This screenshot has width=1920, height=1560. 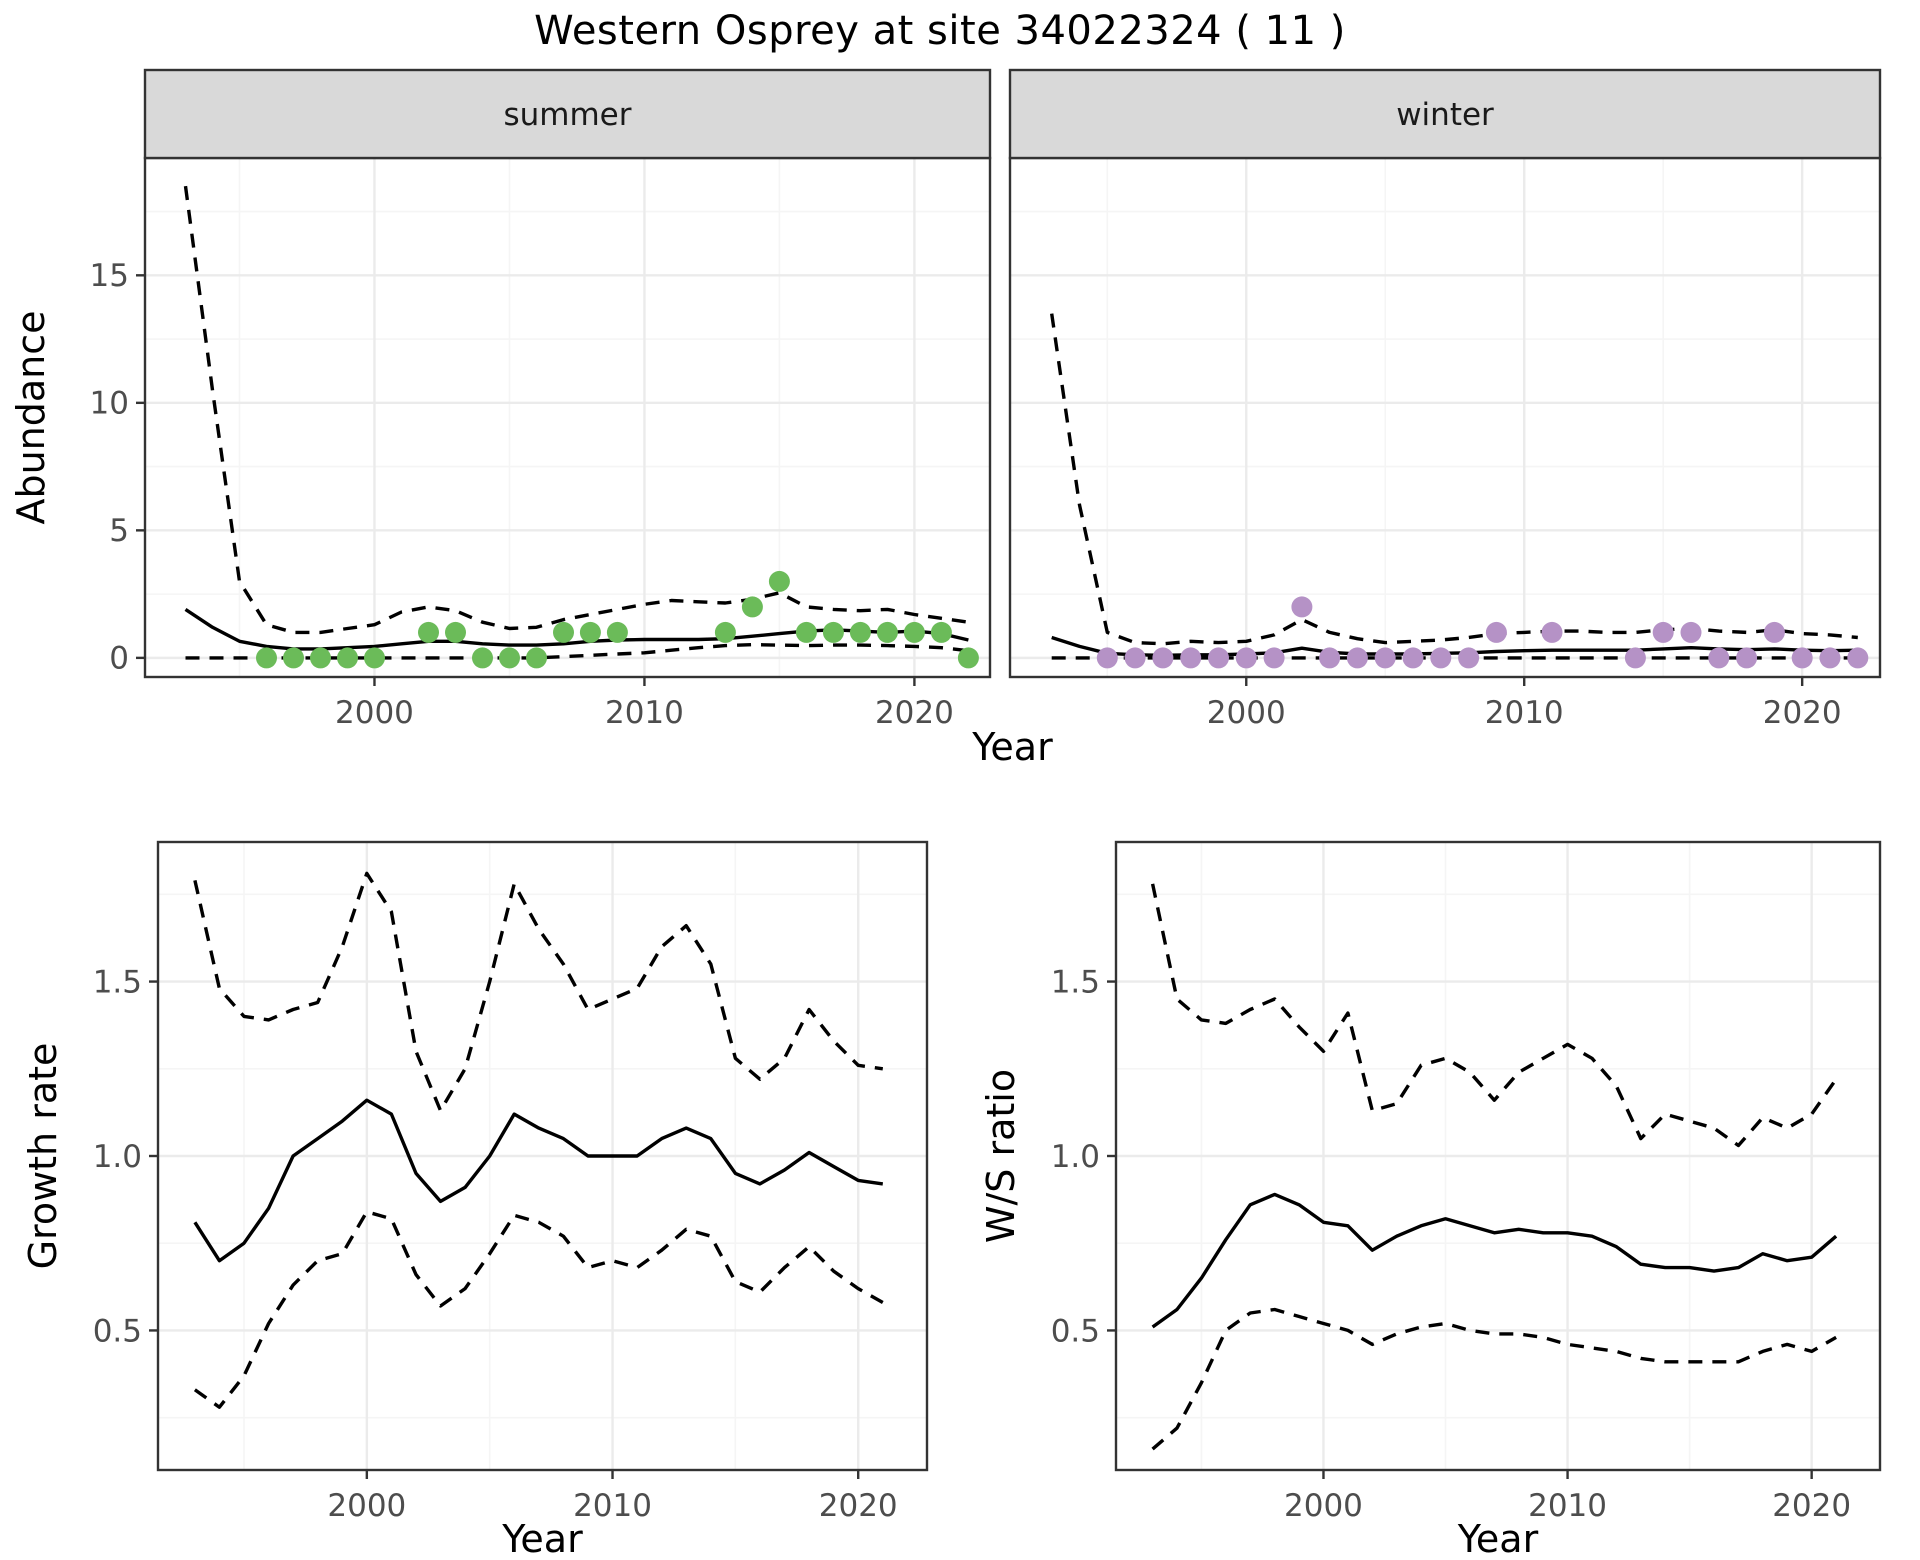 I want to click on facet-strip-label: summer, so click(x=567, y=115).